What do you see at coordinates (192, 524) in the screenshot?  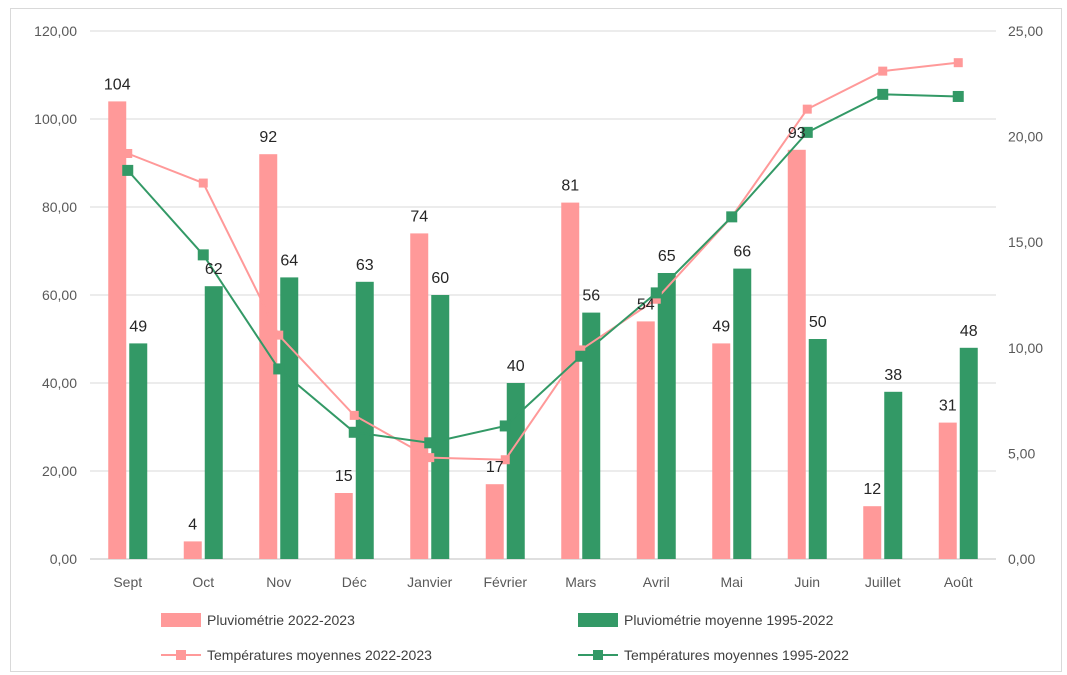 I see `data-label: 4` at bounding box center [192, 524].